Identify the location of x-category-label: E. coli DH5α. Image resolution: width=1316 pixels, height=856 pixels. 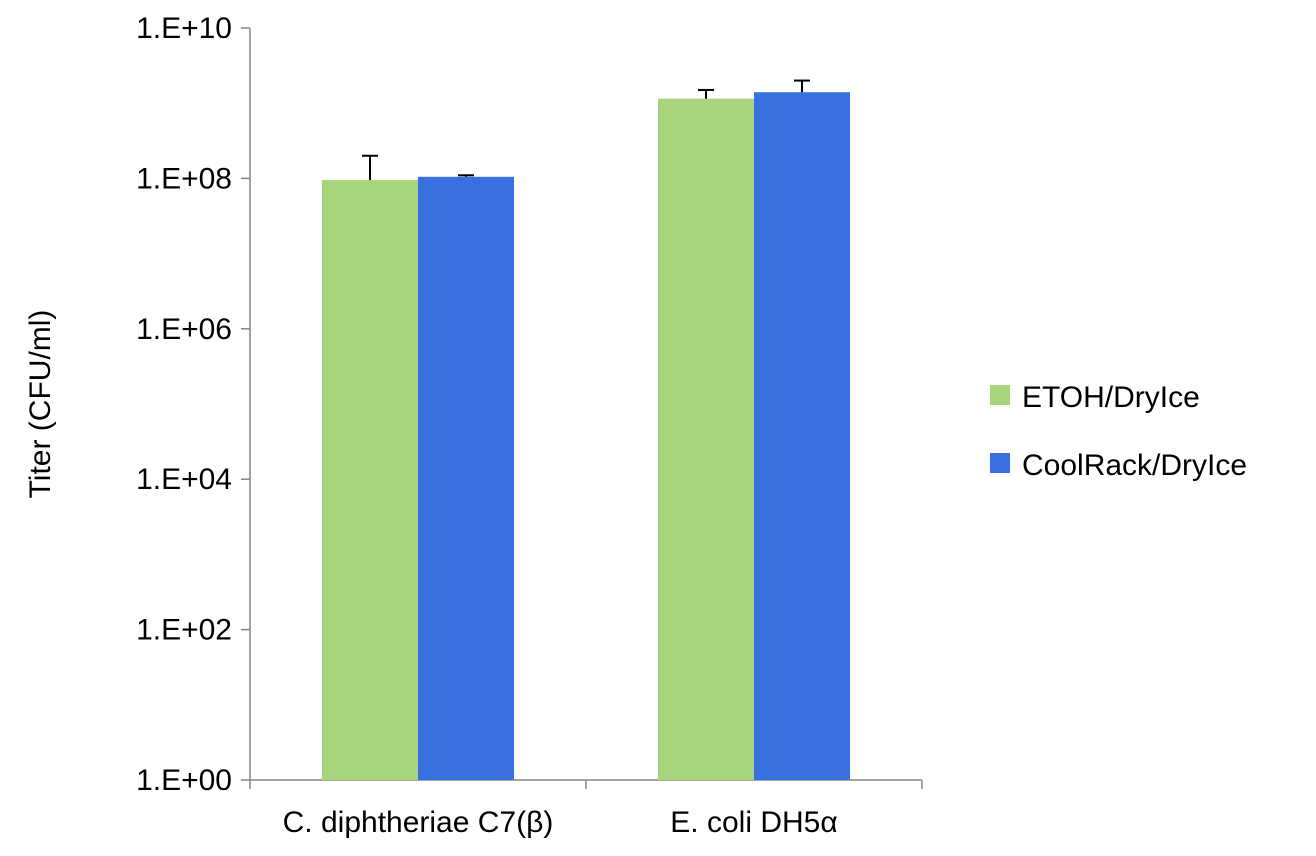
(753, 822).